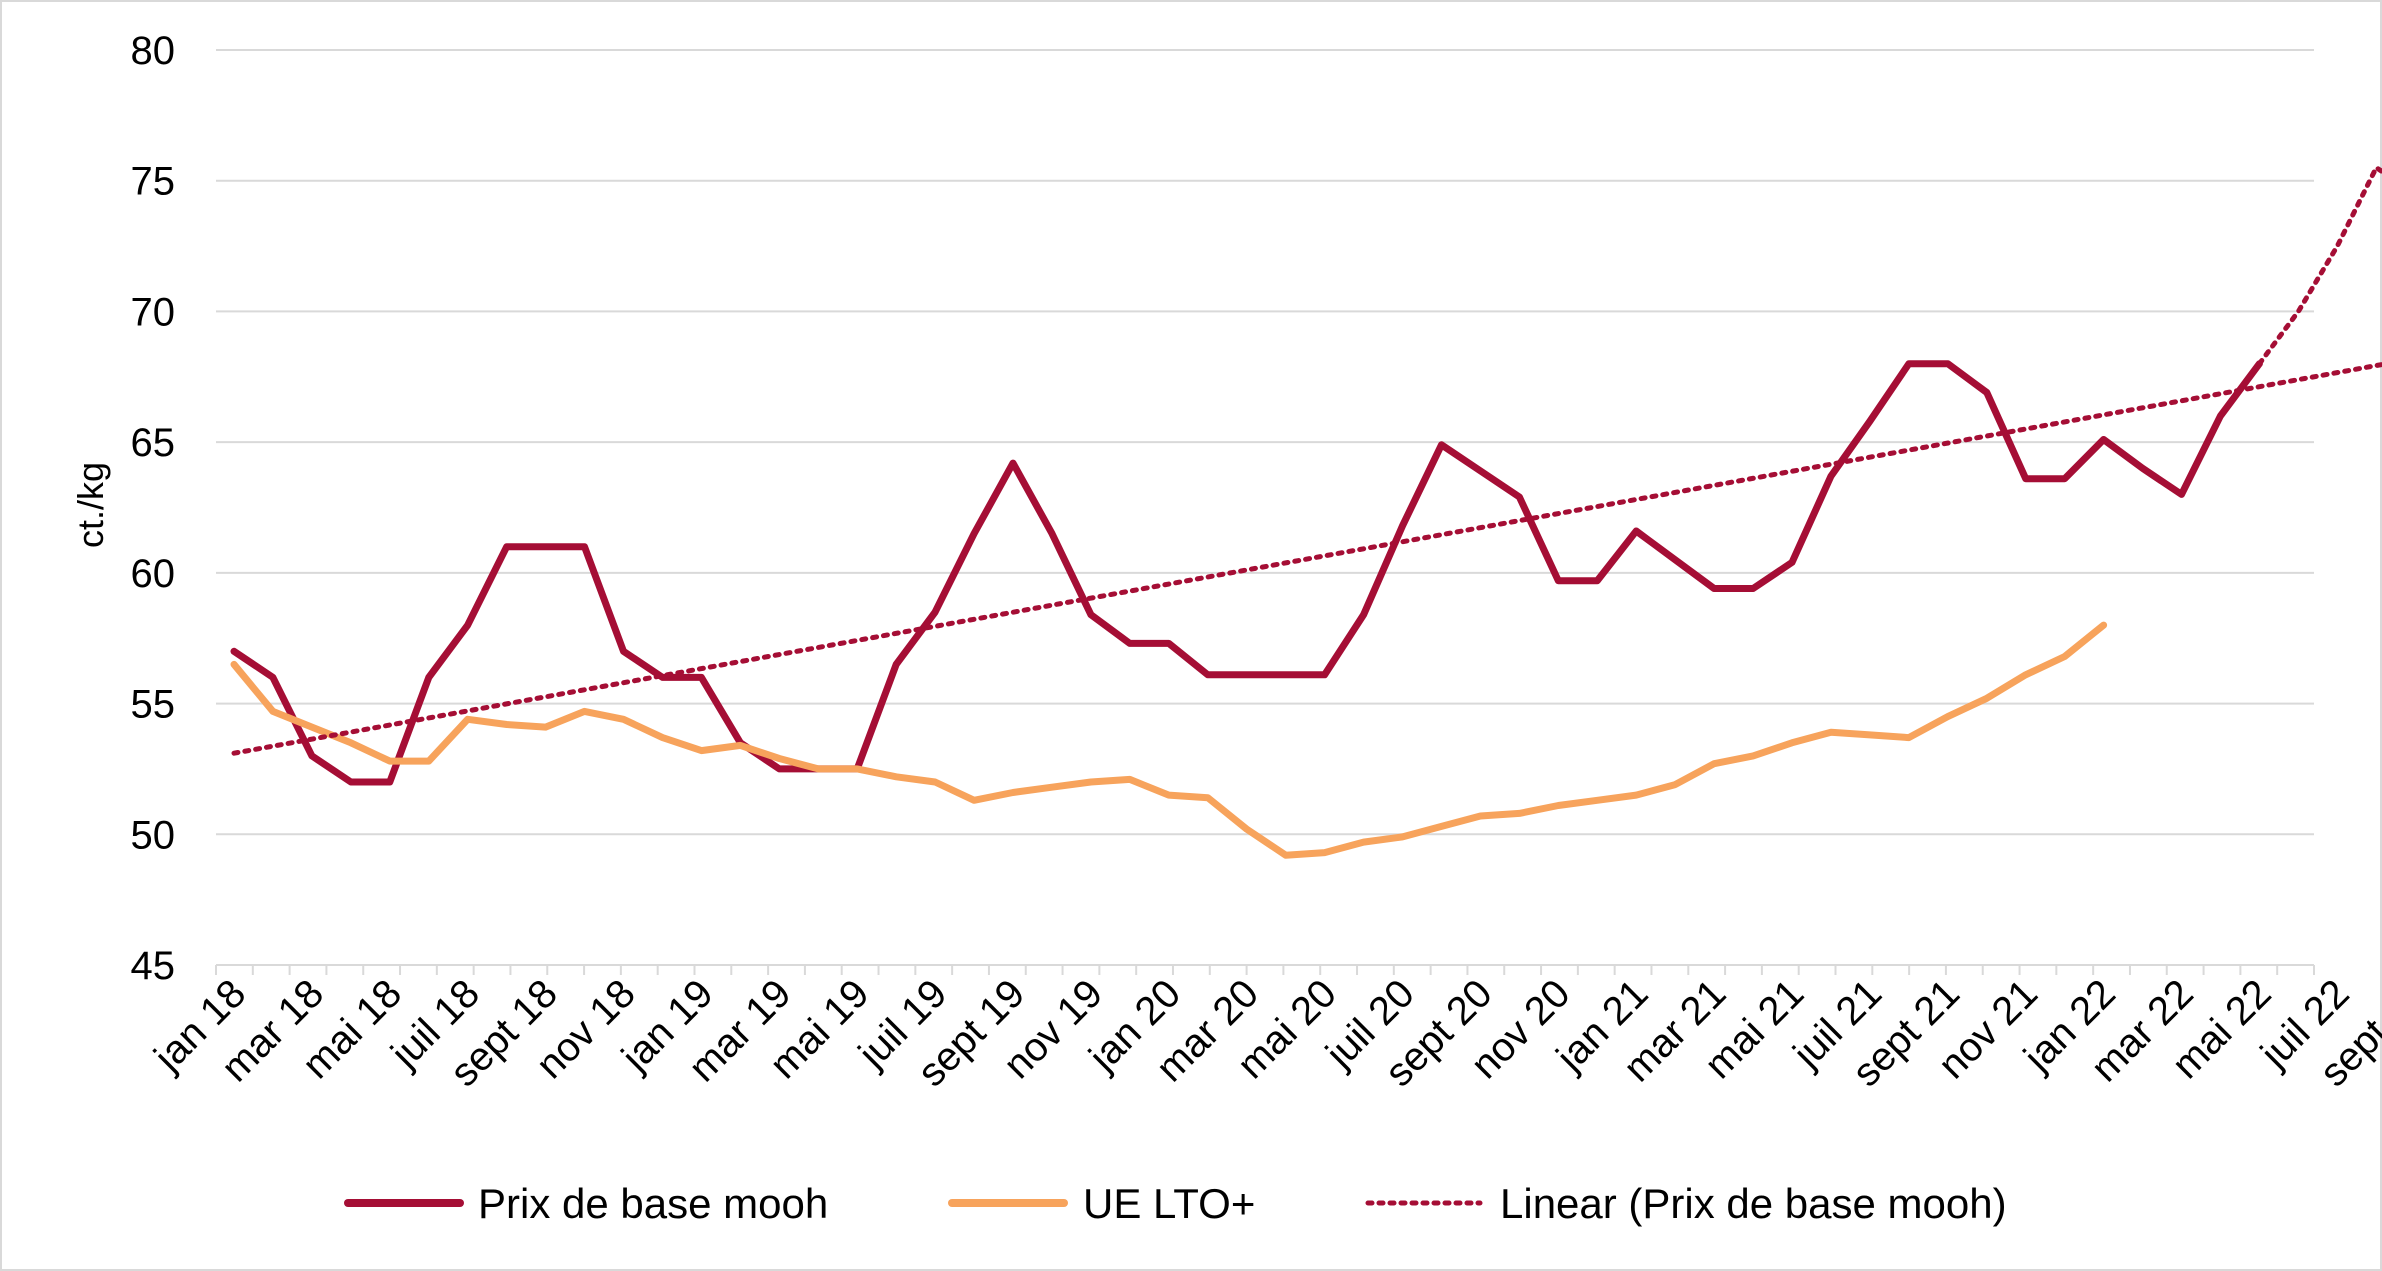 The width and height of the screenshot is (2382, 1271). What do you see at coordinates (1753, 1203) in the screenshot?
I see `legend-label: Linear (Prix de base mooh)` at bounding box center [1753, 1203].